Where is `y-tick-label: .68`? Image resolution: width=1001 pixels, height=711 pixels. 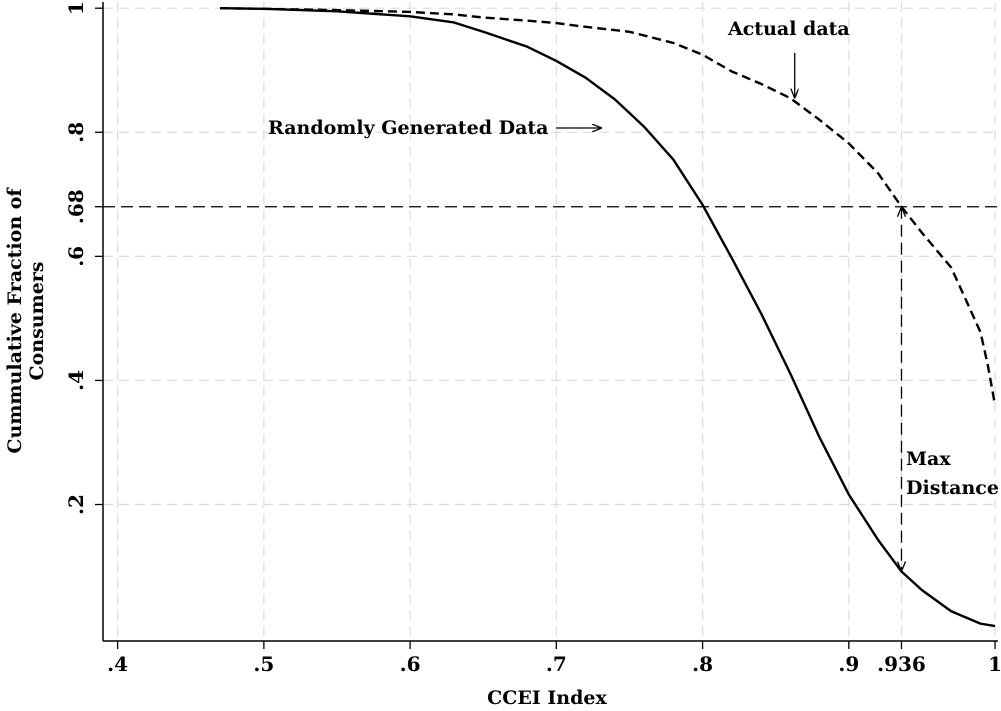 y-tick-label: .68 is located at coordinates (76, 206).